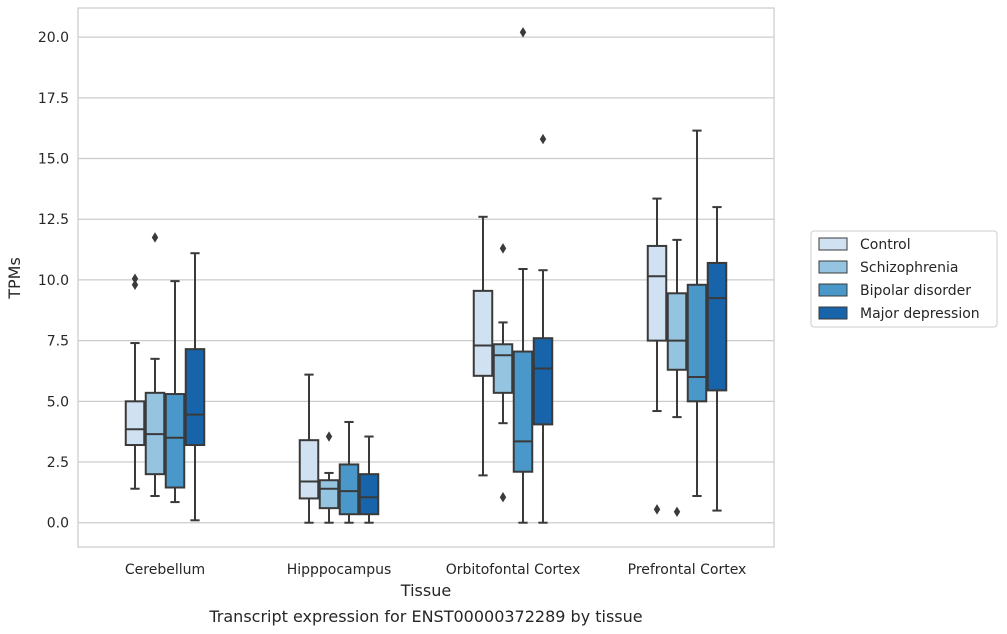  Describe the element at coordinates (53, 160) in the screenshot. I see `y-tick-label: 15.0` at that location.